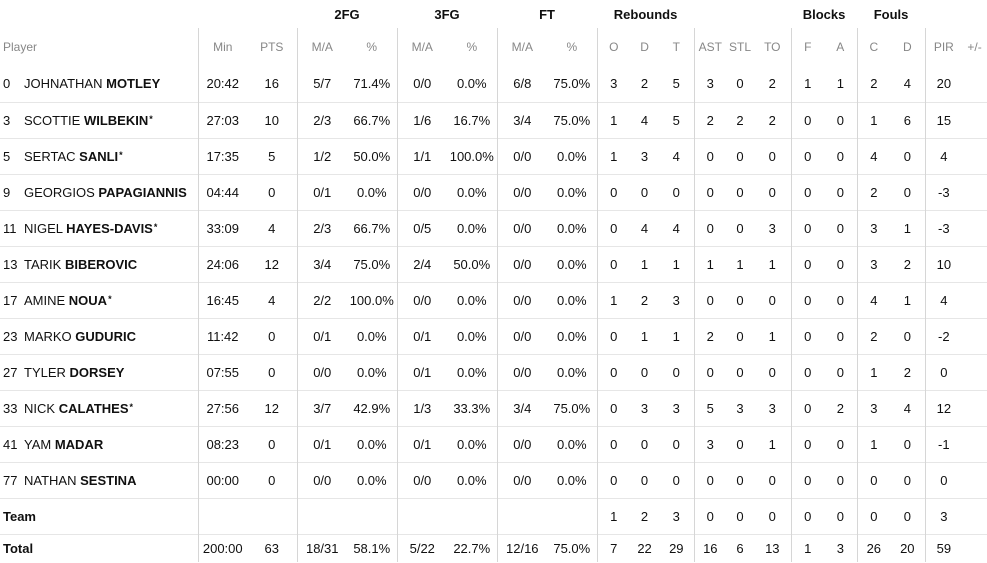 The height and width of the screenshot is (563, 987). What do you see at coordinates (824, 14) in the screenshot?
I see `group-header-blocks: Blocks` at bounding box center [824, 14].